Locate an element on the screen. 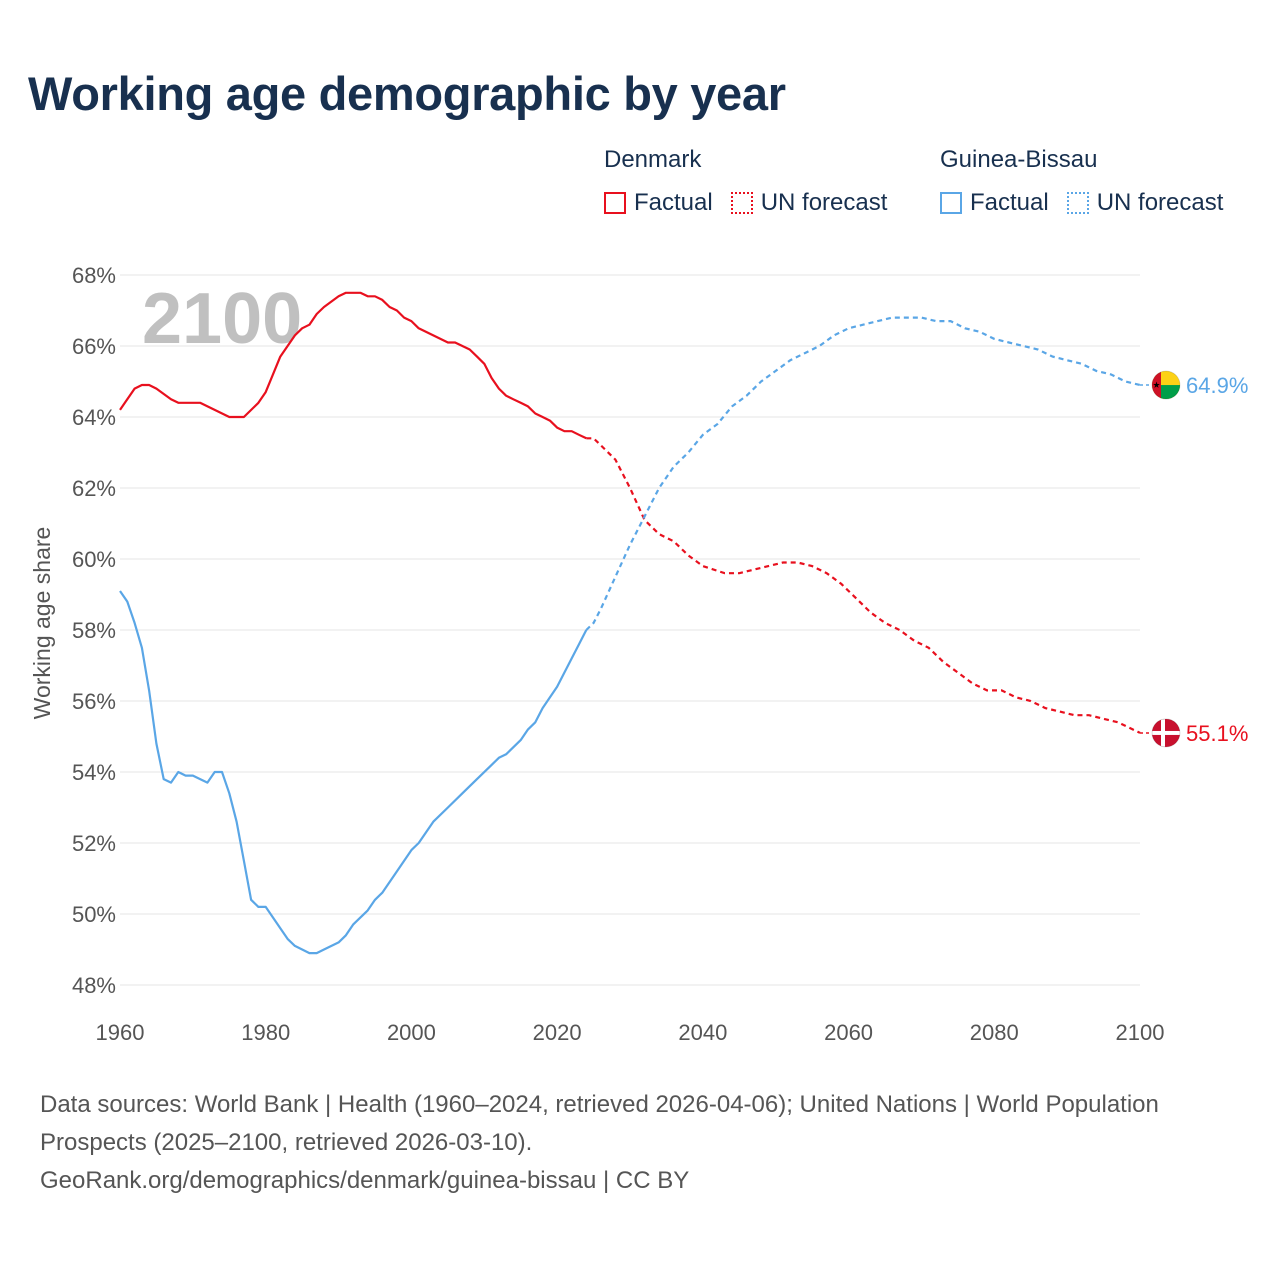 This screenshot has height=1280, width=1280. y-tick-label: 64% is located at coordinates (94, 417).